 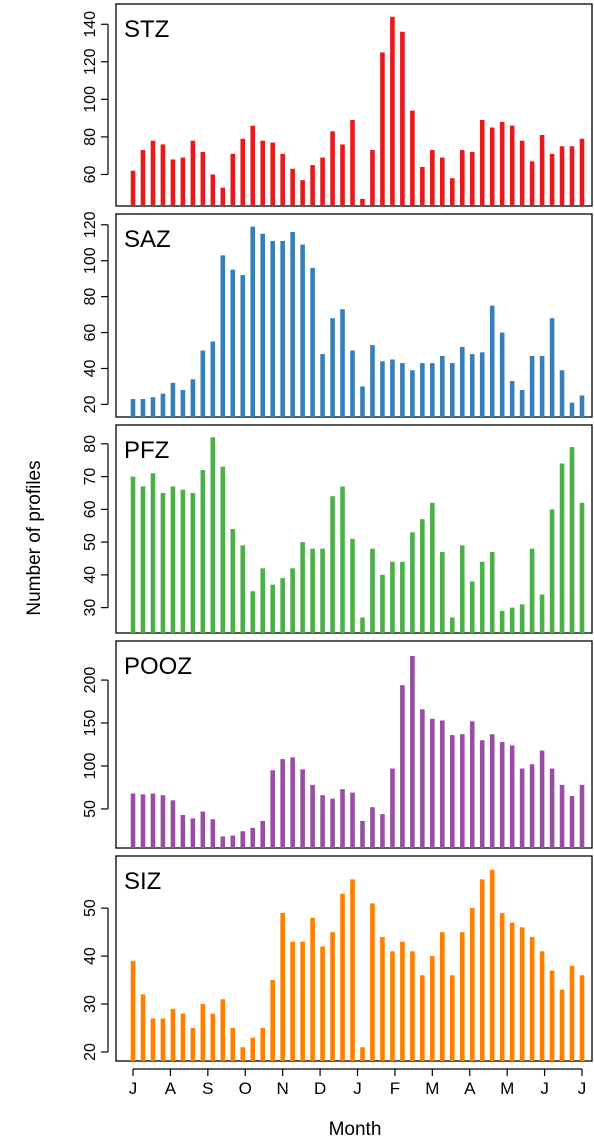 What do you see at coordinates (90, 477) in the screenshot?
I see `y-tick-label: 70` at bounding box center [90, 477].